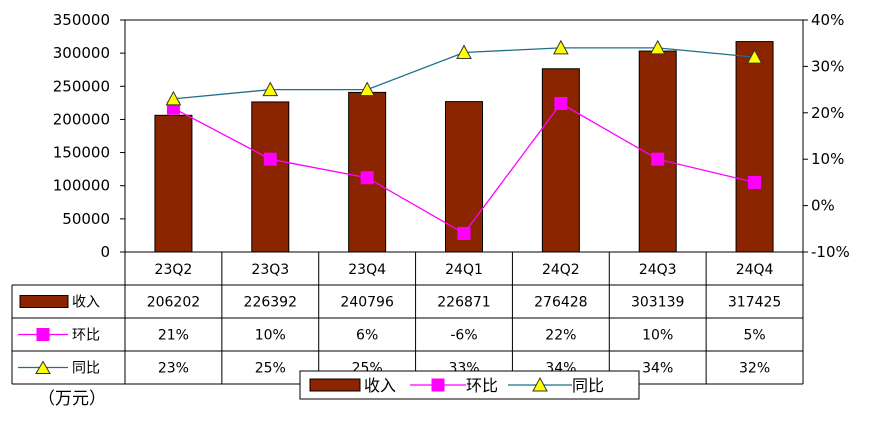  What do you see at coordinates (81, 53) in the screenshot?
I see `left-tick-label: 300000` at bounding box center [81, 53].